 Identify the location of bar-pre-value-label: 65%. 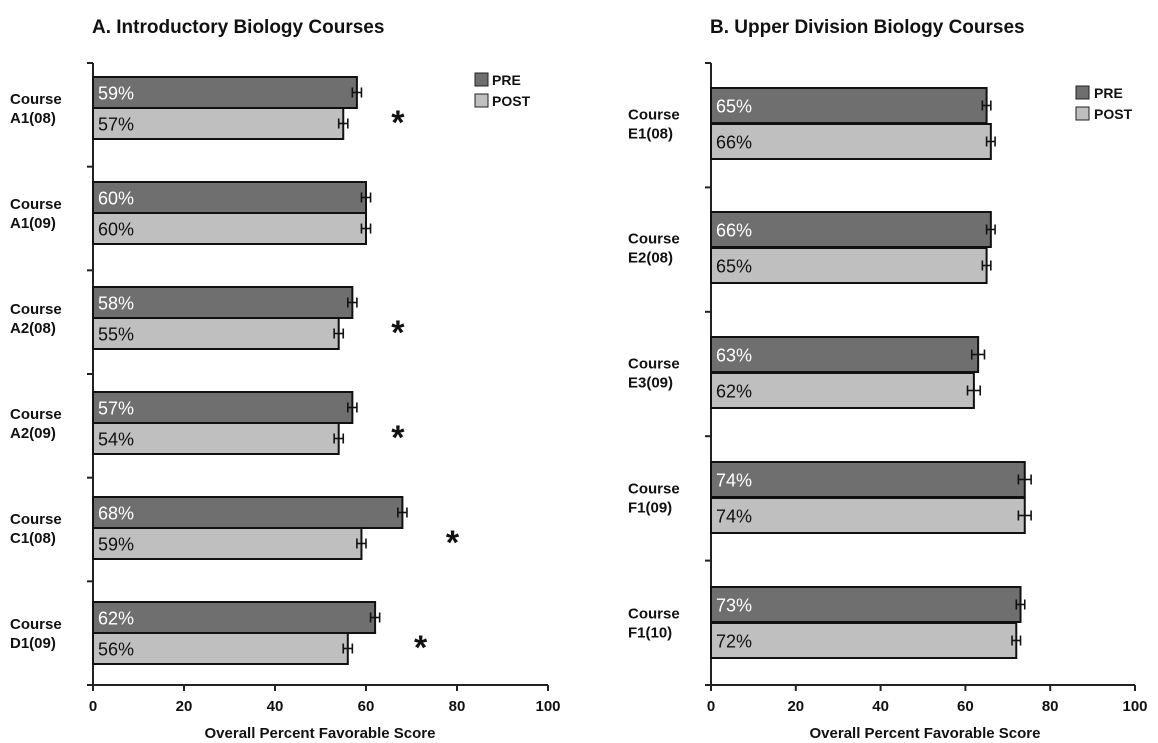
(734, 107).